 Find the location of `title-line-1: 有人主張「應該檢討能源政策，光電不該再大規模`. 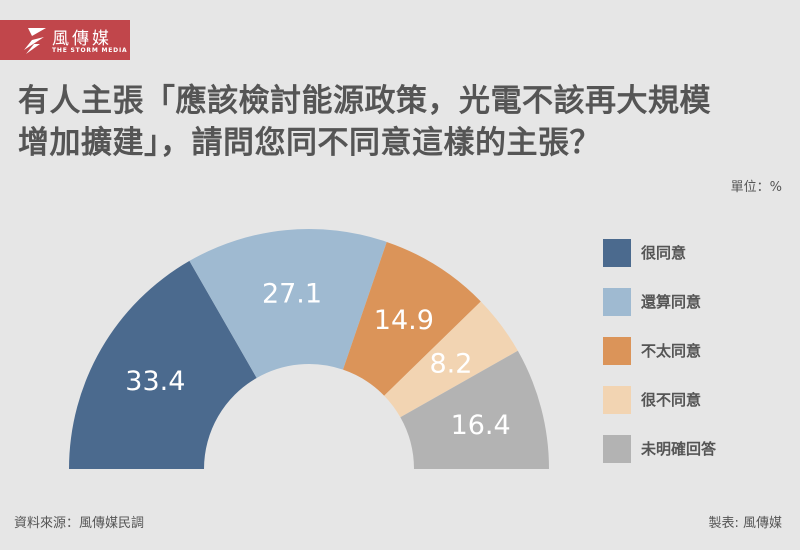

title-line-1: 有人主張「應該檢討能源政策，光電不該再大規模 is located at coordinates (364, 101).